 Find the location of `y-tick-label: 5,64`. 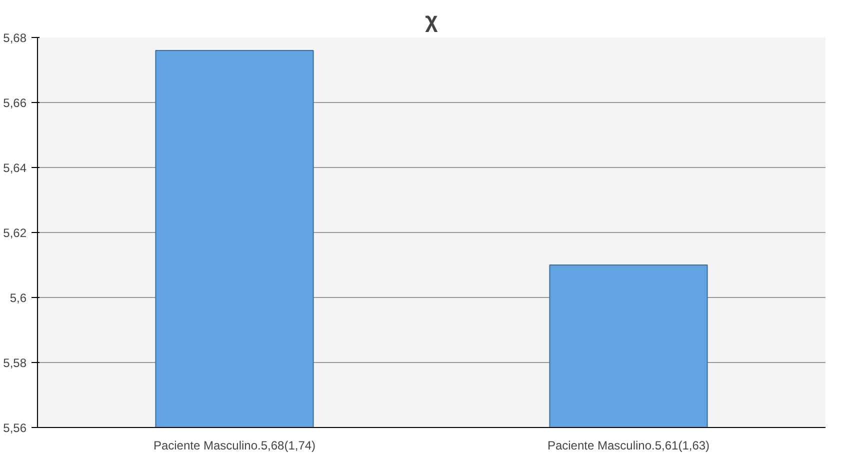

y-tick-label: 5,64 is located at coordinates (15, 168).